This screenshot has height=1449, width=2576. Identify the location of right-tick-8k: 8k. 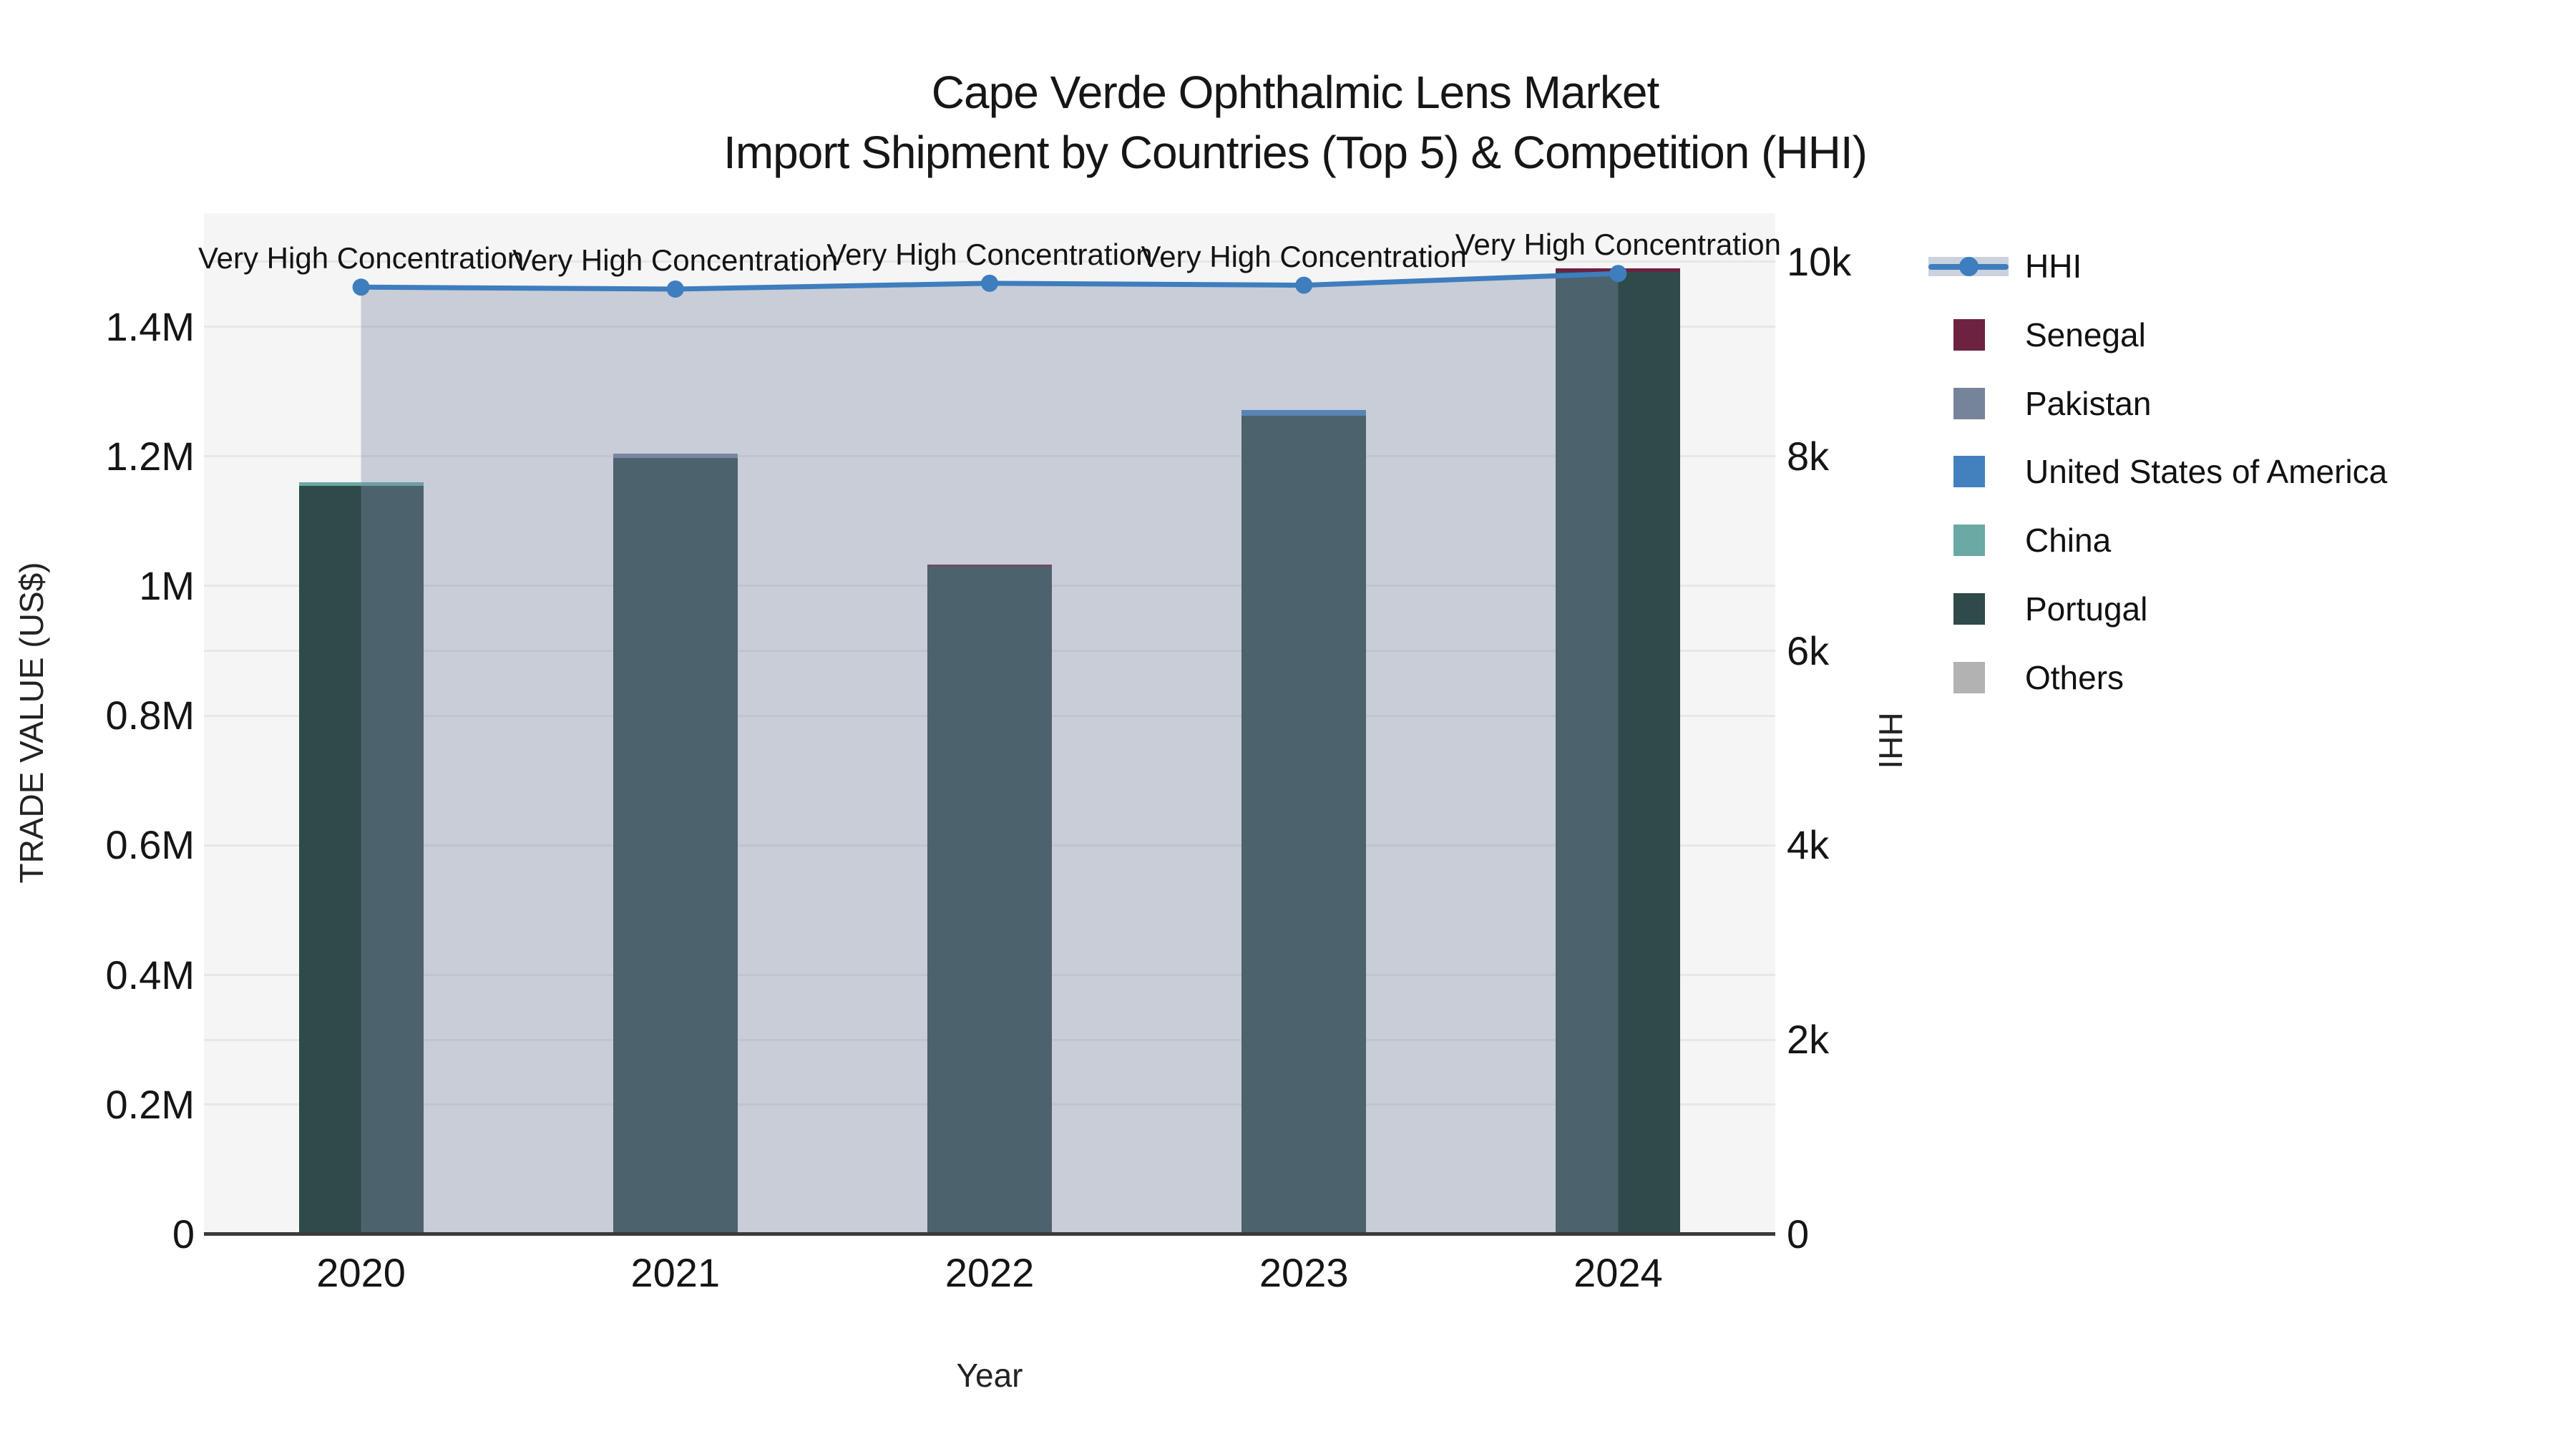
(1808, 456).